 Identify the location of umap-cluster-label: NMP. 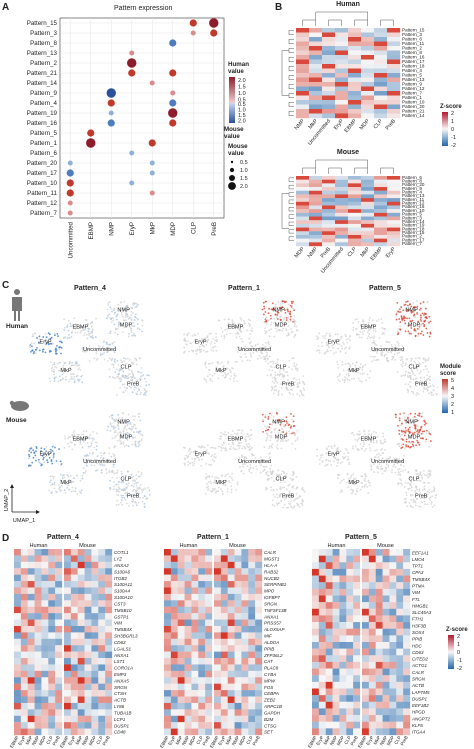
(411, 310).